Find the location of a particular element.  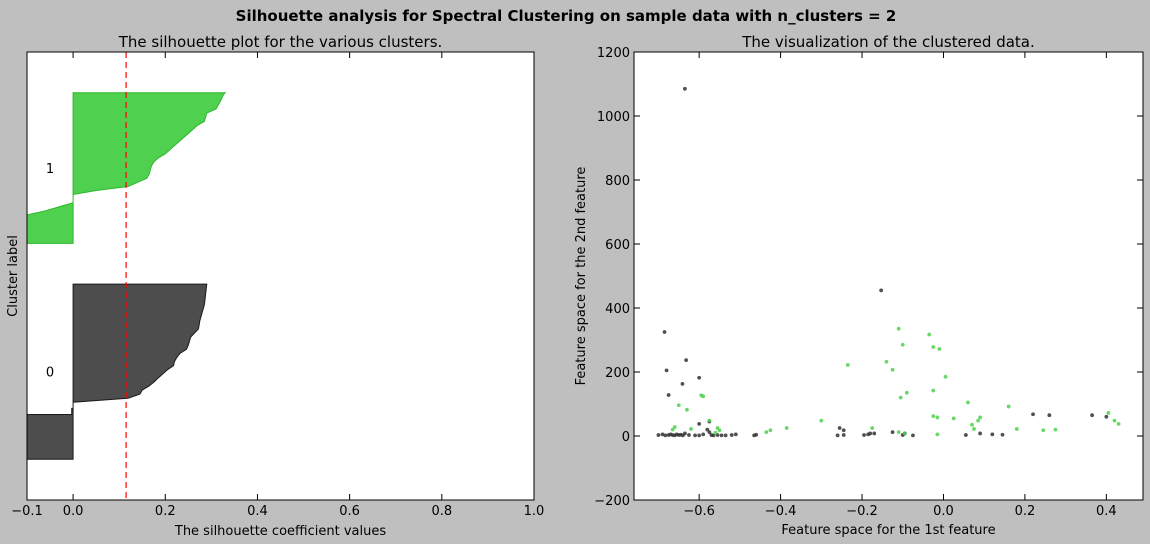

x-tick-label: −0.1 is located at coordinates (27, 511).